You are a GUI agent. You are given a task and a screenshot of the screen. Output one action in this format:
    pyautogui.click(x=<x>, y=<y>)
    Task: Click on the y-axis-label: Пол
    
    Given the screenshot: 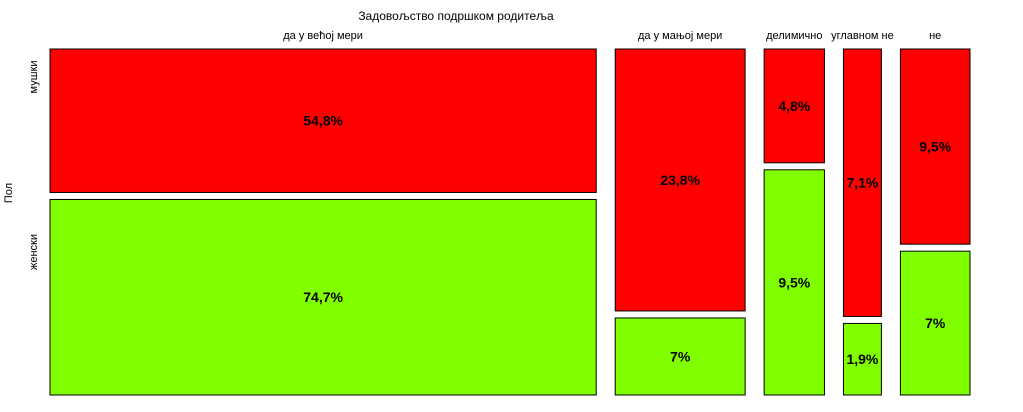 What is the action you would take?
    pyautogui.click(x=9, y=193)
    